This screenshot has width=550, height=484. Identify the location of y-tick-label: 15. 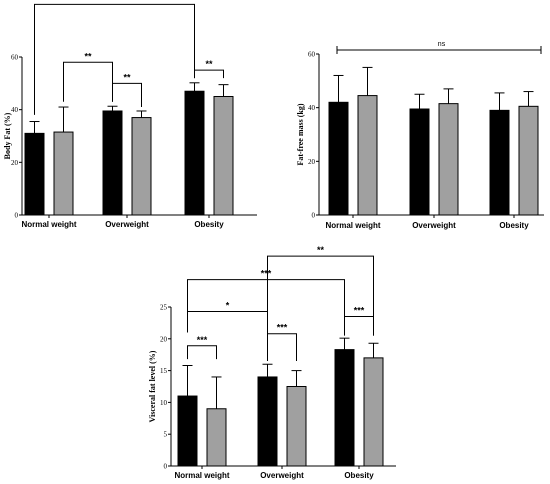
(164, 371).